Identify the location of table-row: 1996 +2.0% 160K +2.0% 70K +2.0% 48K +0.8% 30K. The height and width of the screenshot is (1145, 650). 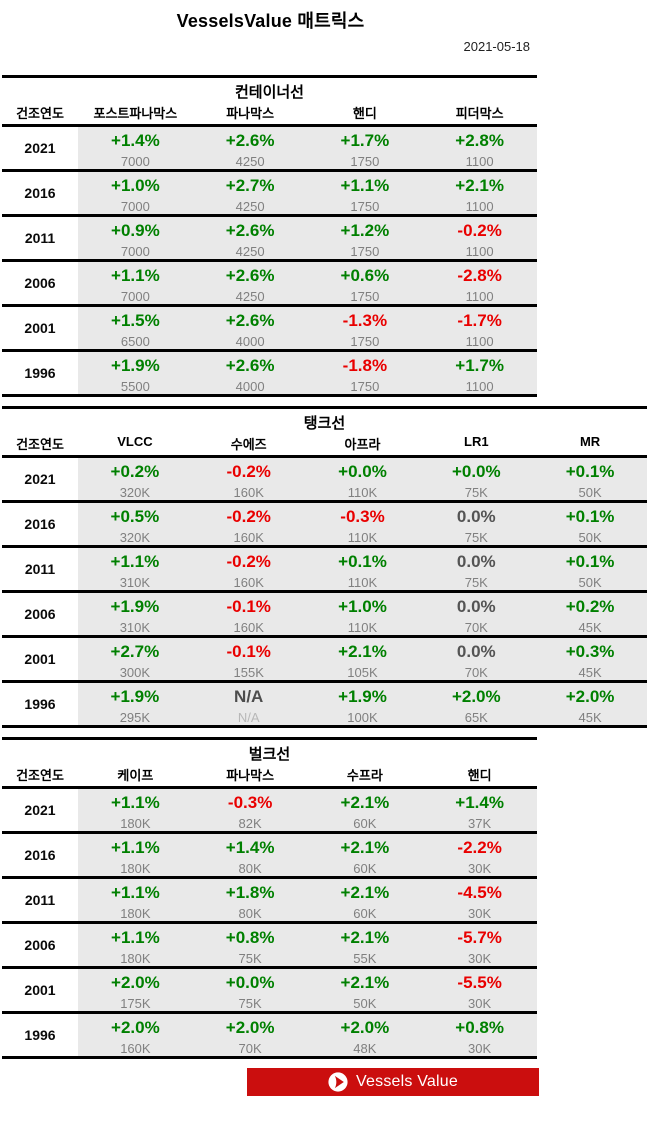
(269, 1036).